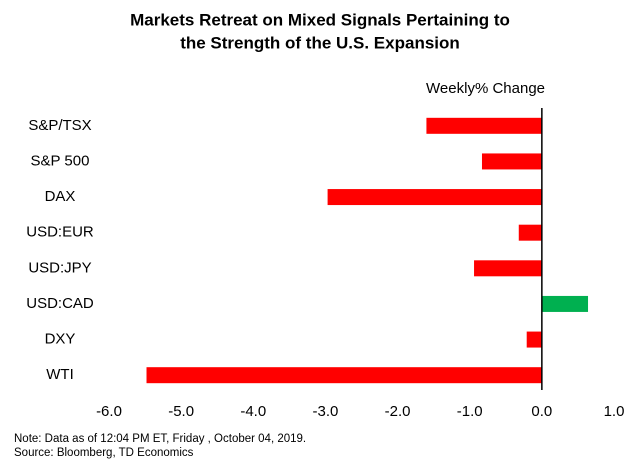 The width and height of the screenshot is (641, 463). What do you see at coordinates (398, 411) in the screenshot?
I see `x-tick-label: -2.0` at bounding box center [398, 411].